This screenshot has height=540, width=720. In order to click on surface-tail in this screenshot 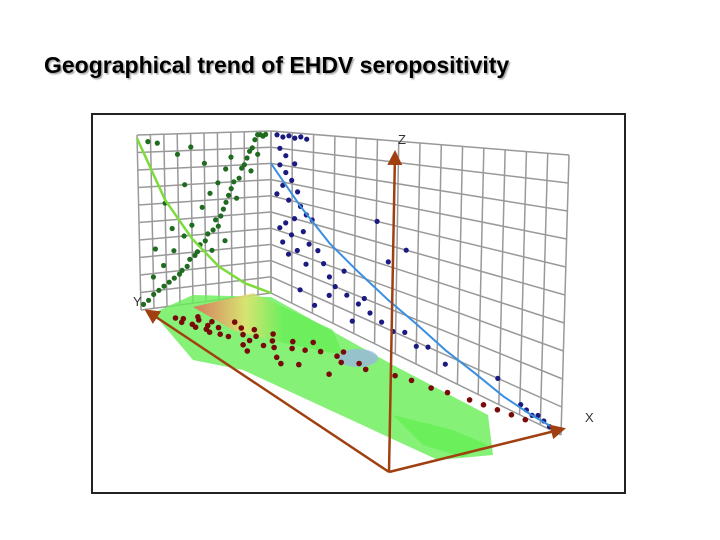, I will do `click(440, 436)`.